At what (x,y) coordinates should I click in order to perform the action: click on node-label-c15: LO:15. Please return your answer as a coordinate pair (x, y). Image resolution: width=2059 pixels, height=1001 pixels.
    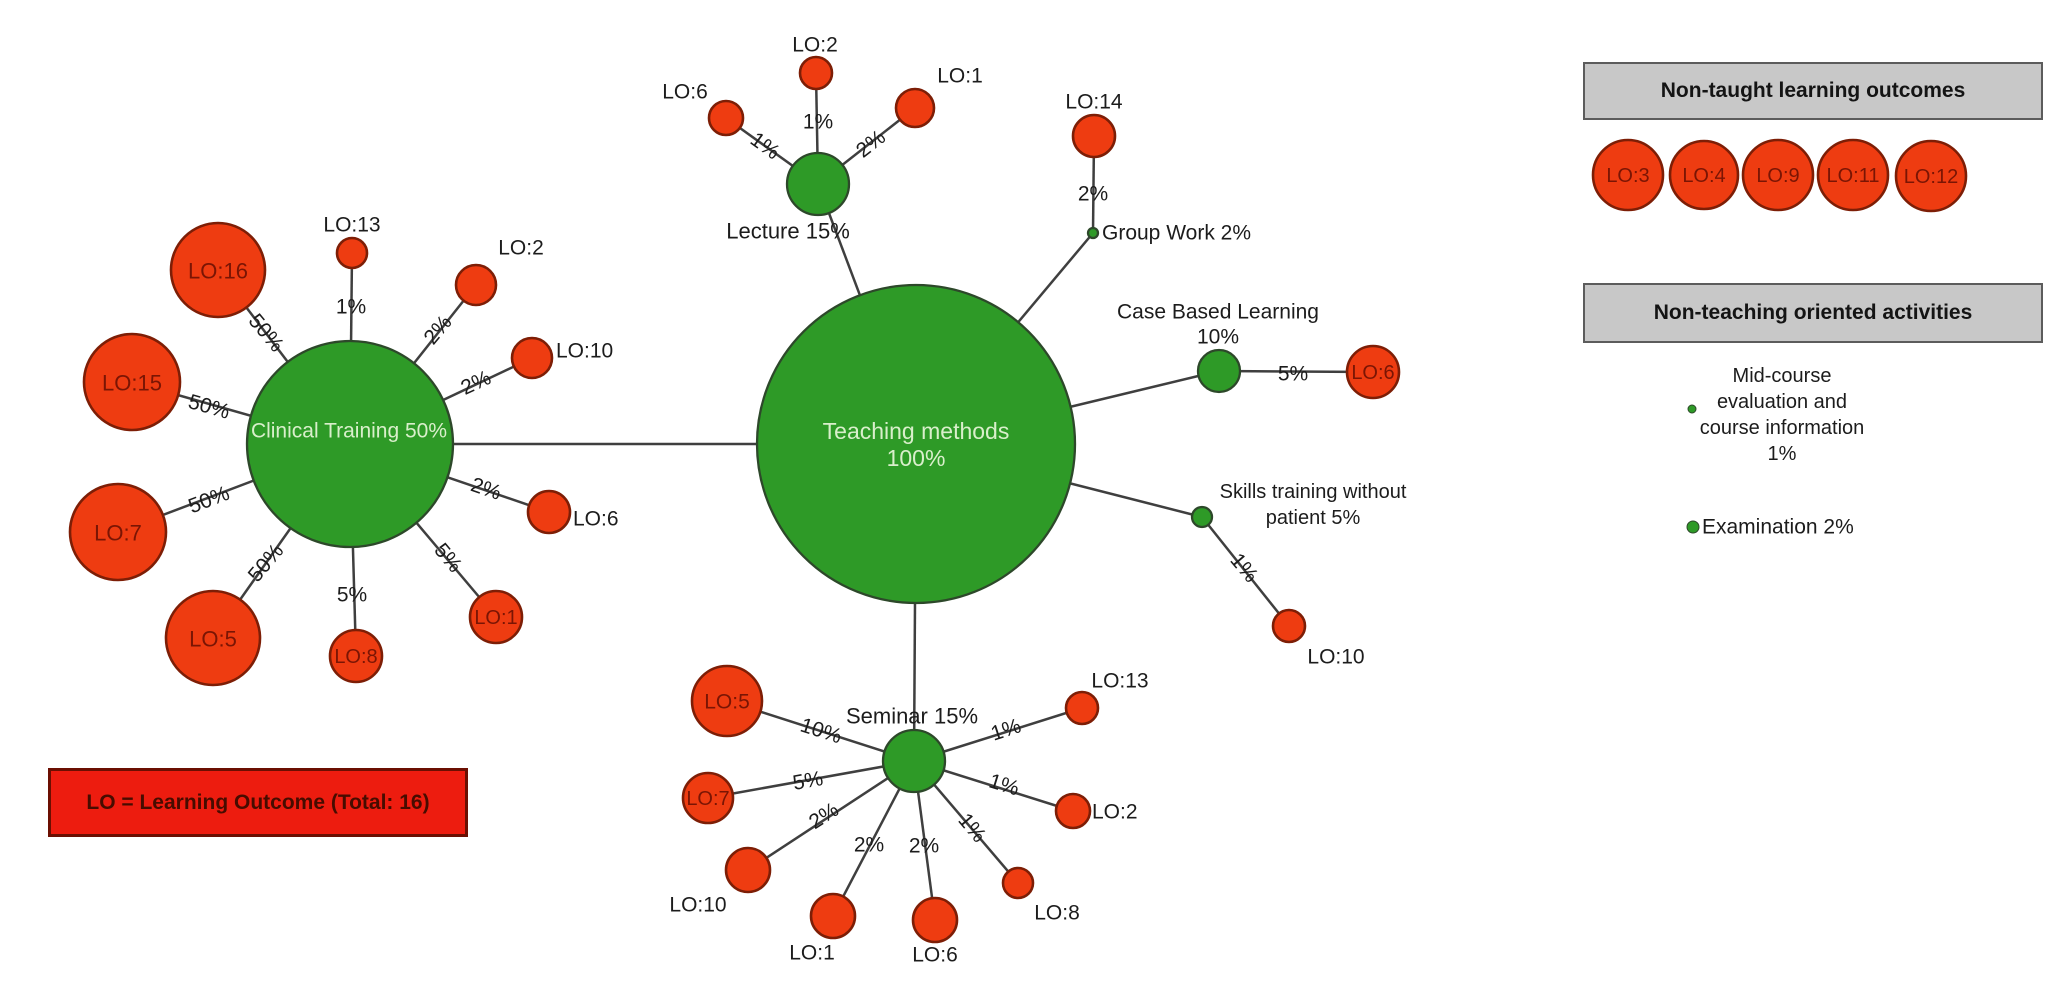
    Looking at the image, I should click on (132, 383).